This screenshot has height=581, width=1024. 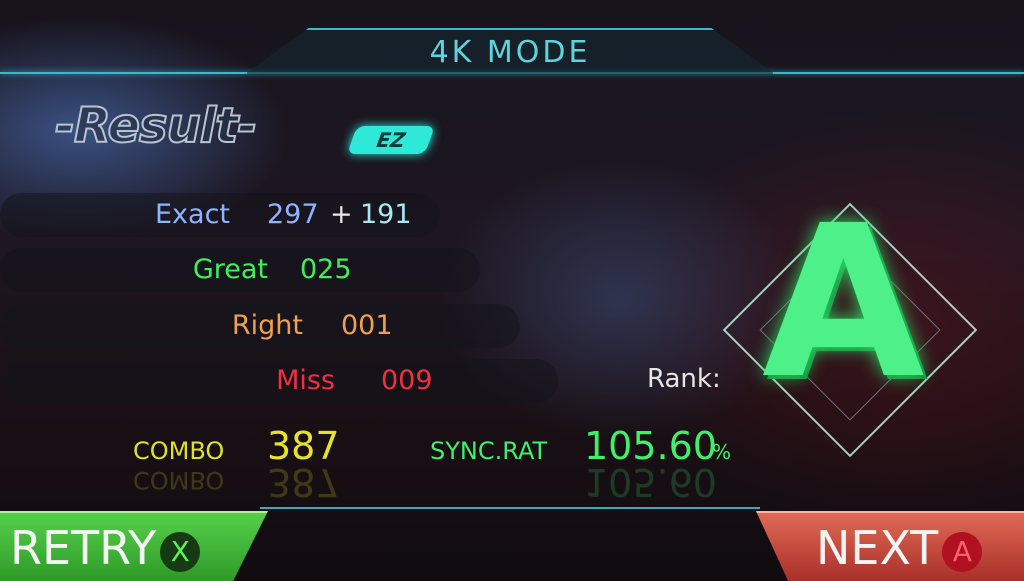 I want to click on sync-unit: %, so click(x=722, y=452).